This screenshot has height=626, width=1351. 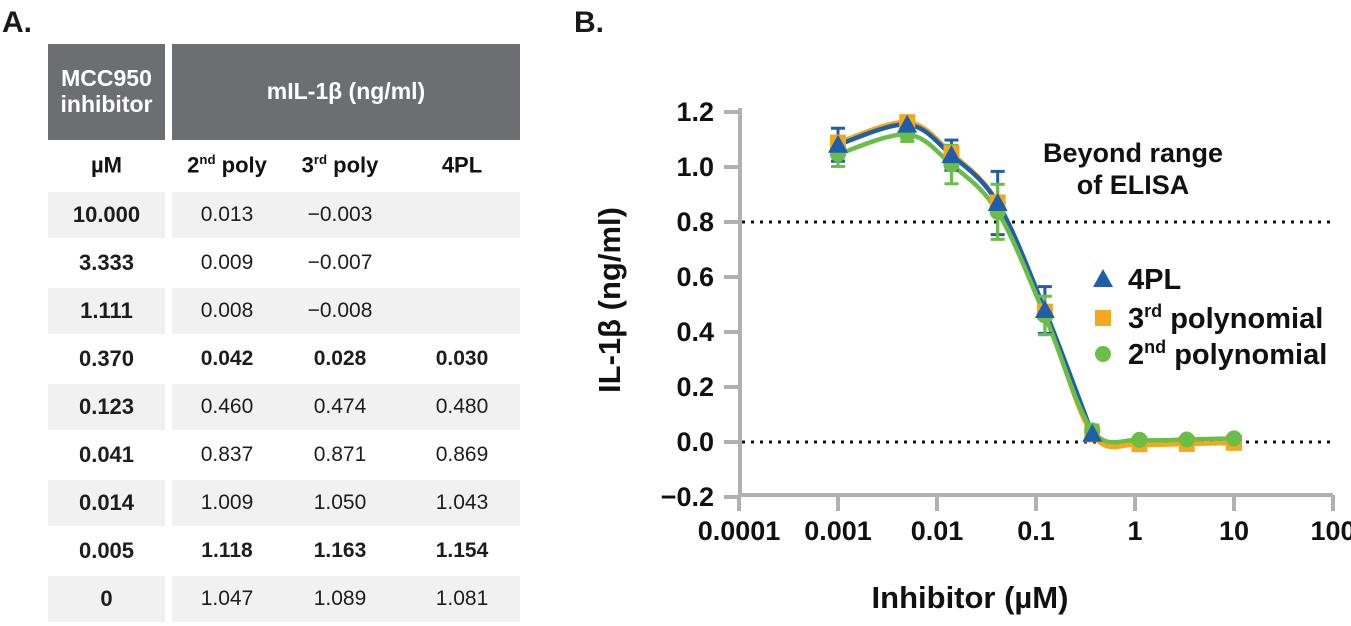 I want to click on cell-2nd-poly: 1.009, so click(x=227, y=502).